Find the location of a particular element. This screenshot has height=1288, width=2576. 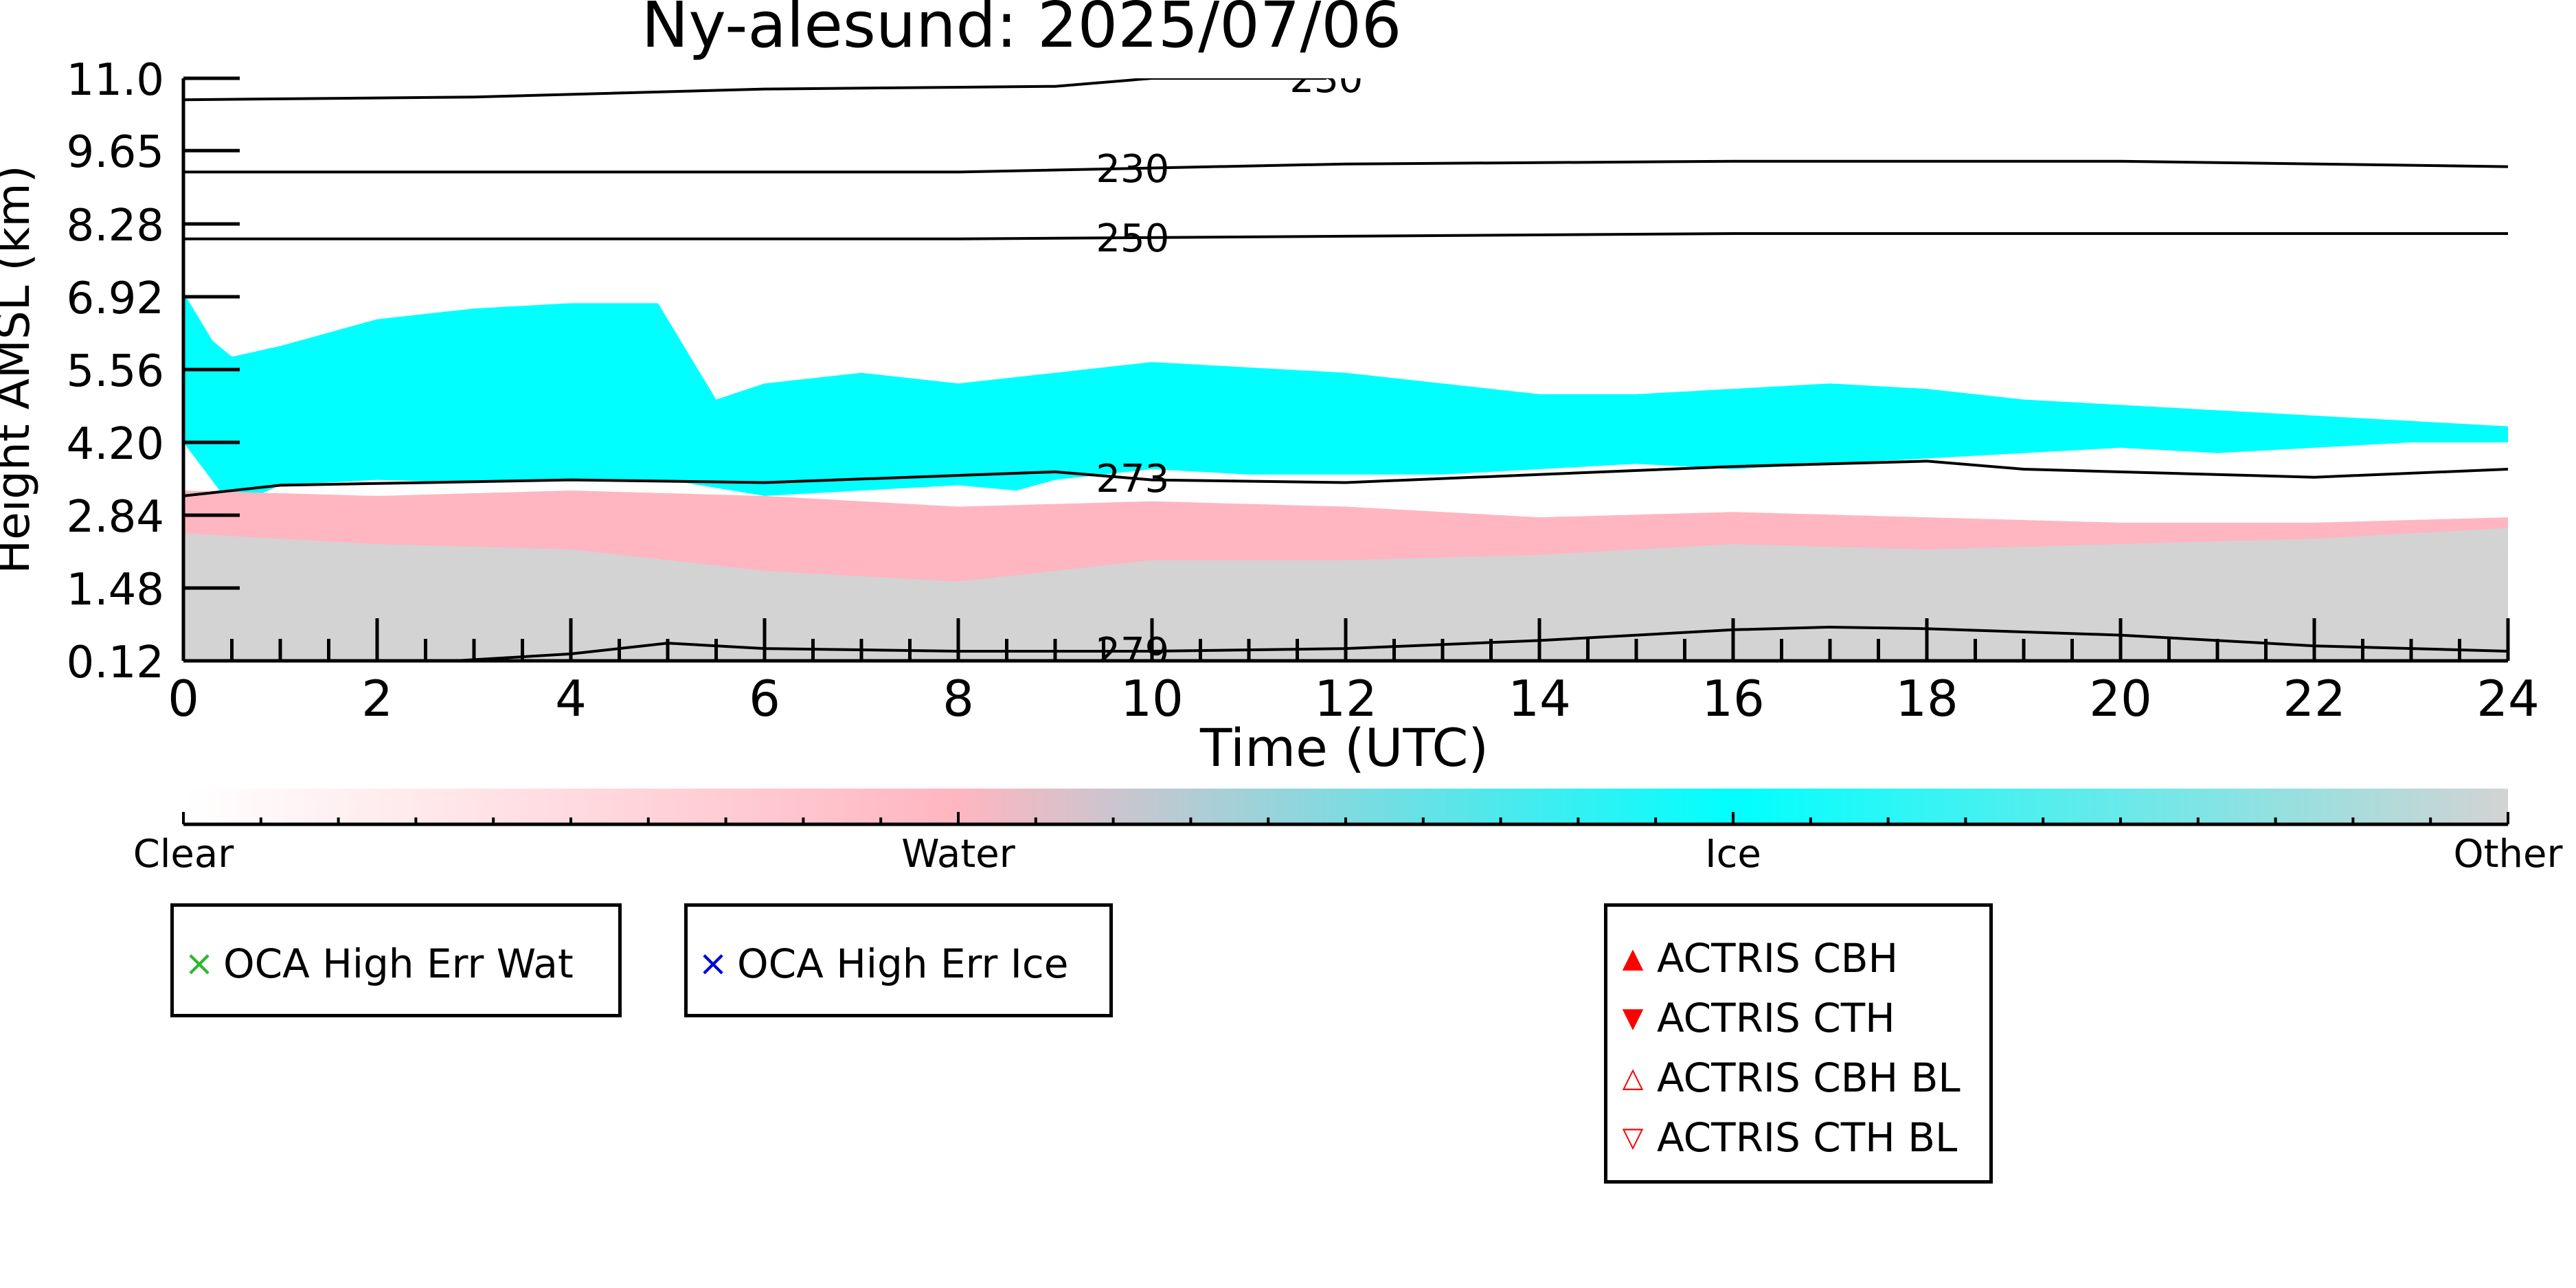

legend-oca-ice: × OCA High Err Ice is located at coordinates (898, 960).